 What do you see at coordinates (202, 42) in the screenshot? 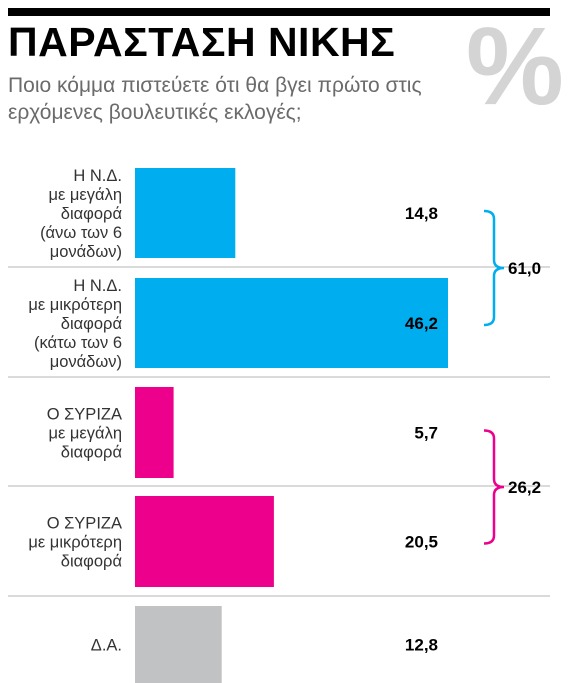
I see `chart-title: ΠΑΡΑΣΤΑΣΗ ΝΙΚΗΣ` at bounding box center [202, 42].